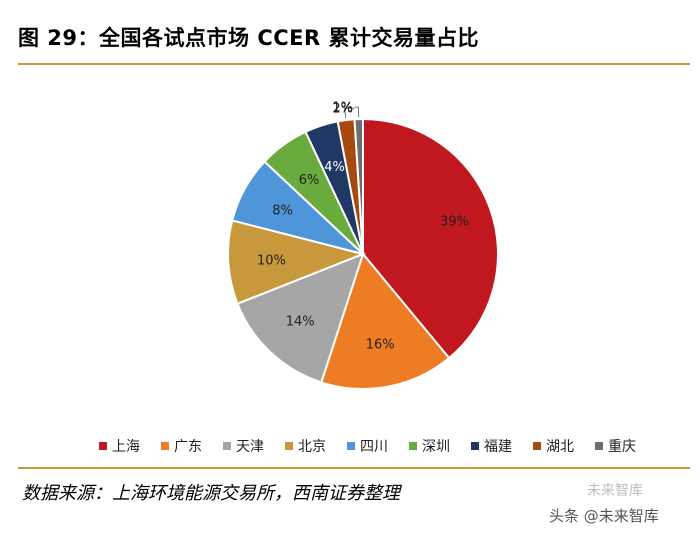 The height and width of the screenshot is (543, 700). Describe the element at coordinates (354, 468) in the screenshot. I see `source-rule` at that location.